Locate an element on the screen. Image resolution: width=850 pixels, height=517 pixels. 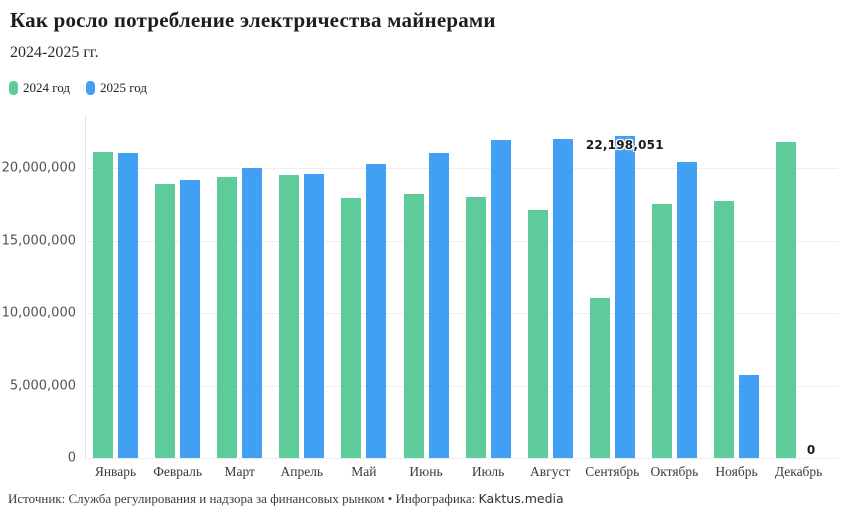
bar-2024-год-Январь is located at coordinates (103, 305).